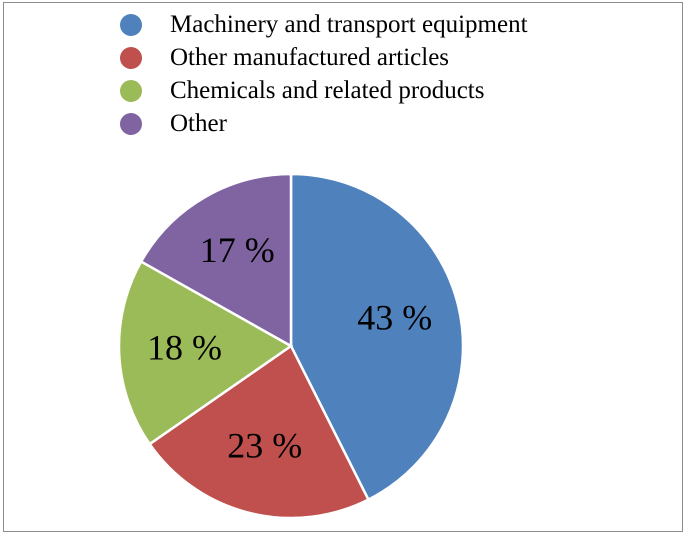 The image size is (687, 536). What do you see at coordinates (131, 24) in the screenshot?
I see `legend-marker-machinery` at bounding box center [131, 24].